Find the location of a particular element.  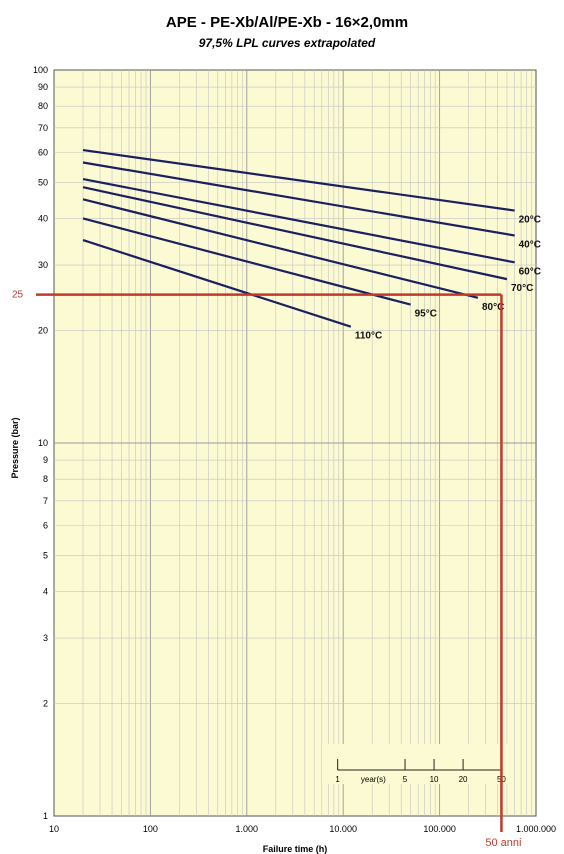

chart-title: APE - PE-Xb/Al/PE-Xb - 16×2,0mm is located at coordinates (287, 22).